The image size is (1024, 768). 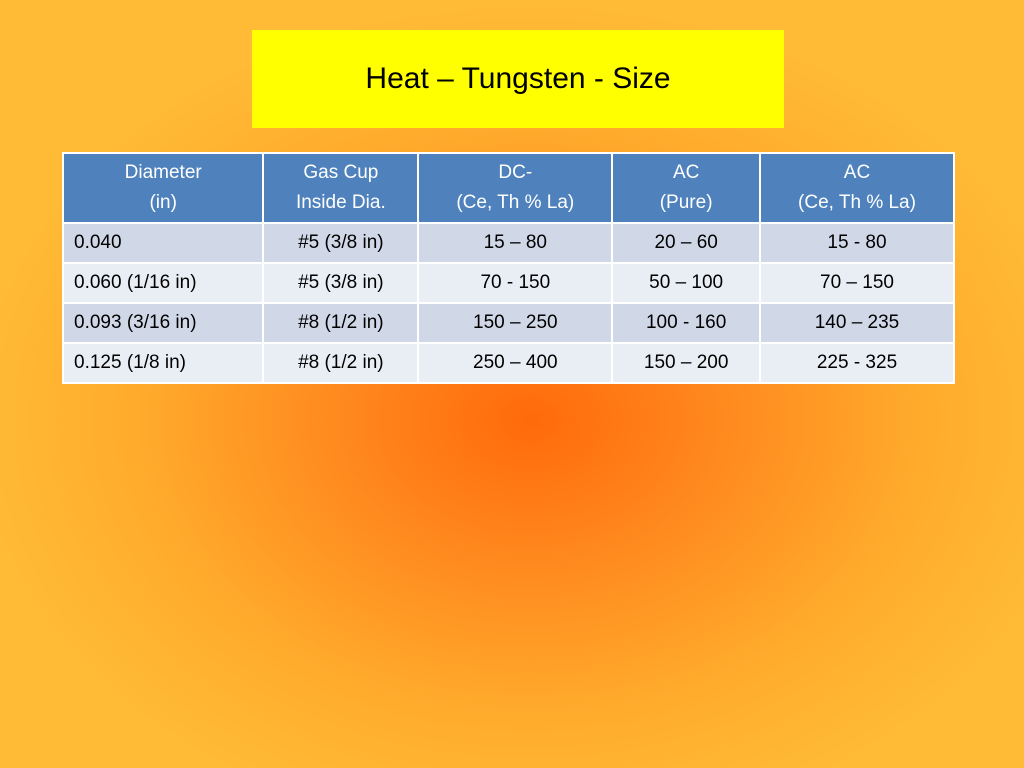 What do you see at coordinates (515, 172) in the screenshot?
I see `header-text: DC-` at bounding box center [515, 172].